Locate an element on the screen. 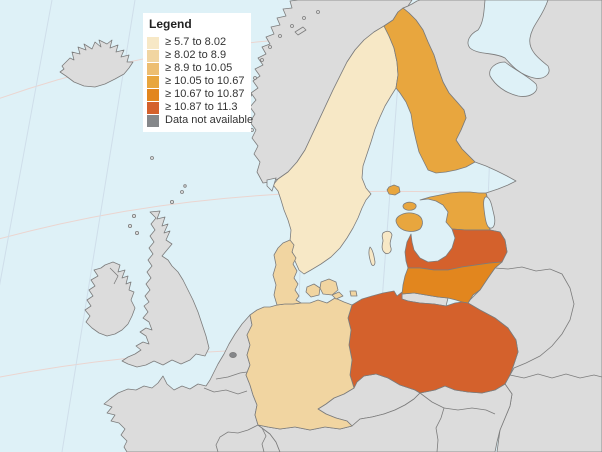  country-ireland is located at coordinates (110, 299).